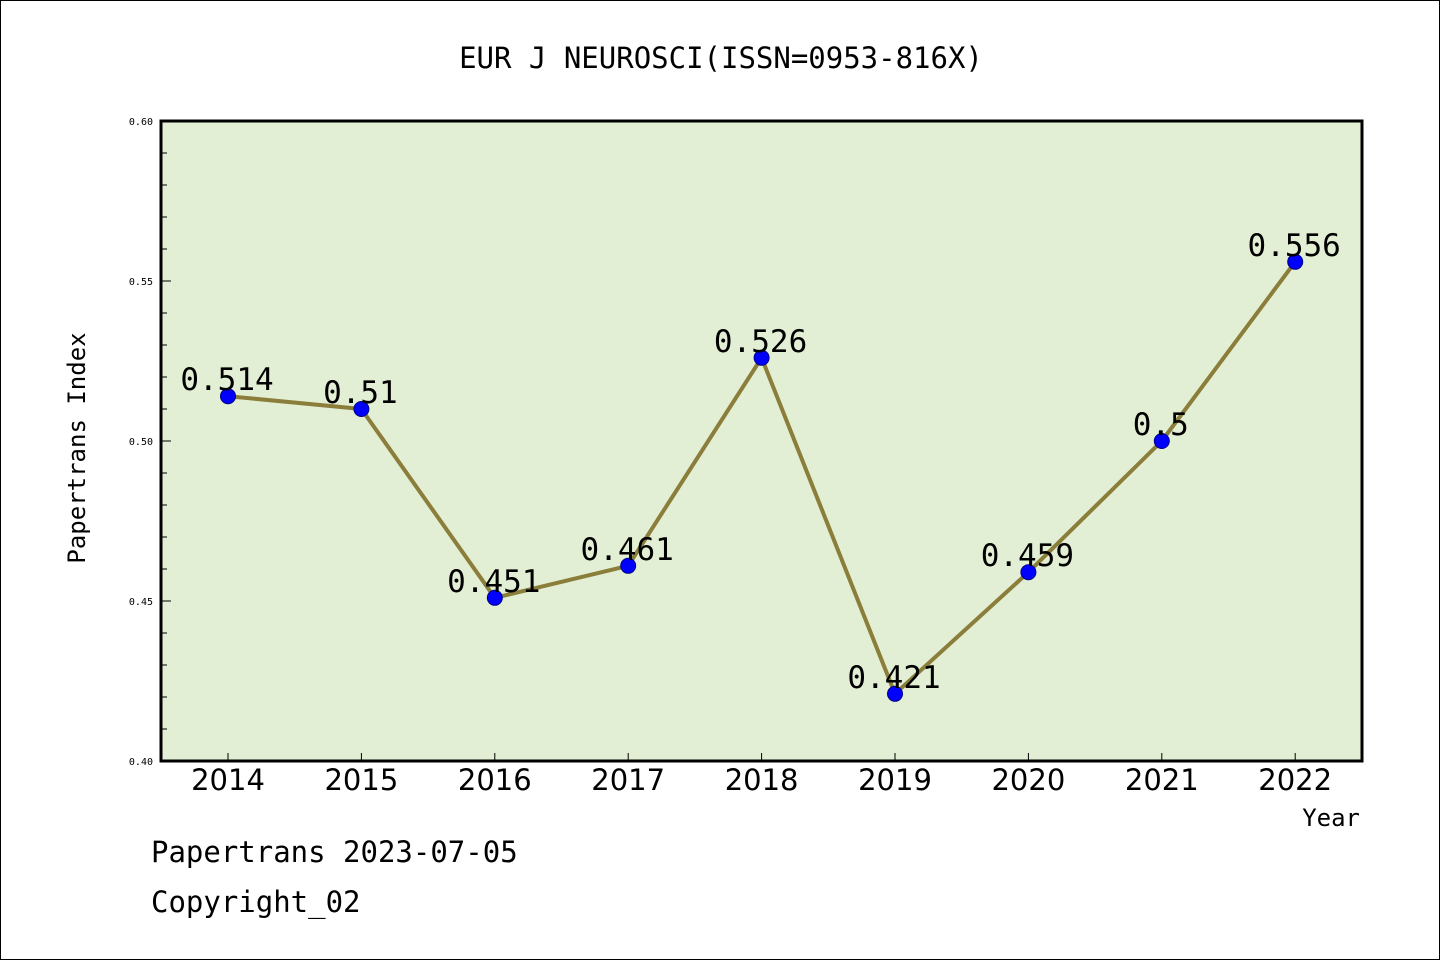 The height and width of the screenshot is (961, 1440). Describe the element at coordinates (493, 582) in the screenshot. I see `data-label: 0.451` at that location.